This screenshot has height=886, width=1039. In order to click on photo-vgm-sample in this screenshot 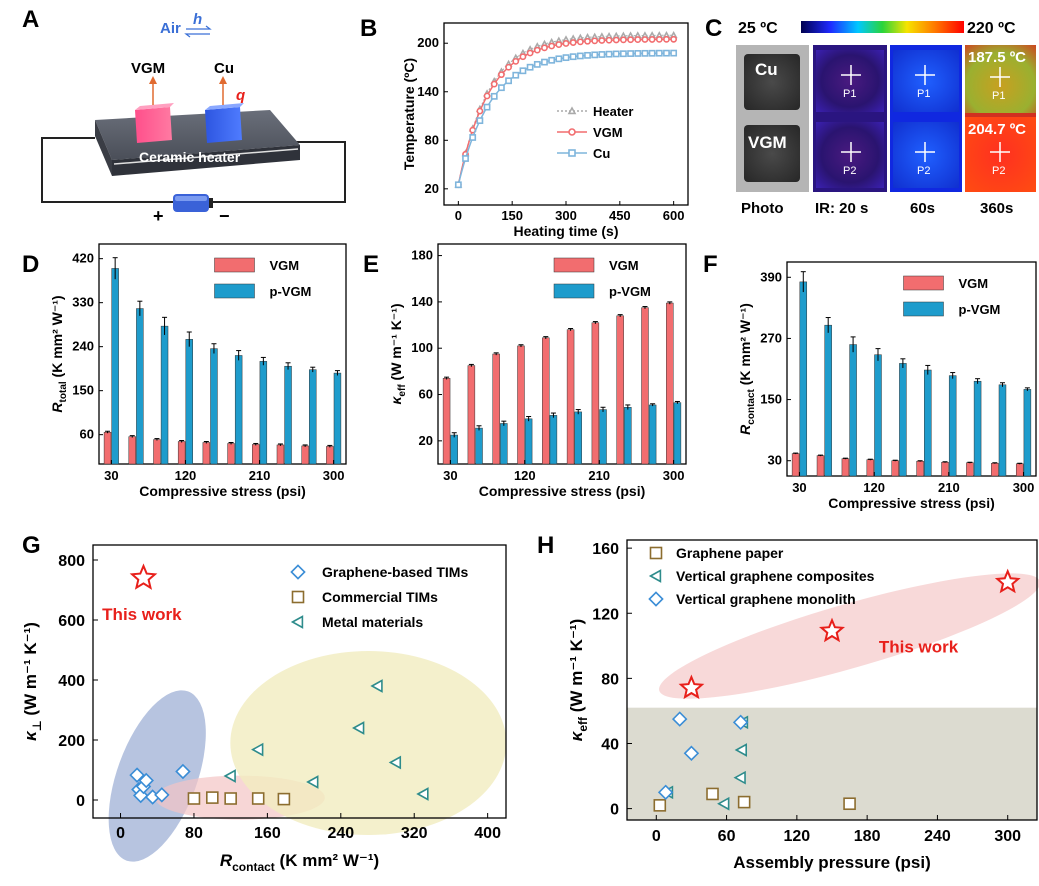, I will do `click(772, 153)`.